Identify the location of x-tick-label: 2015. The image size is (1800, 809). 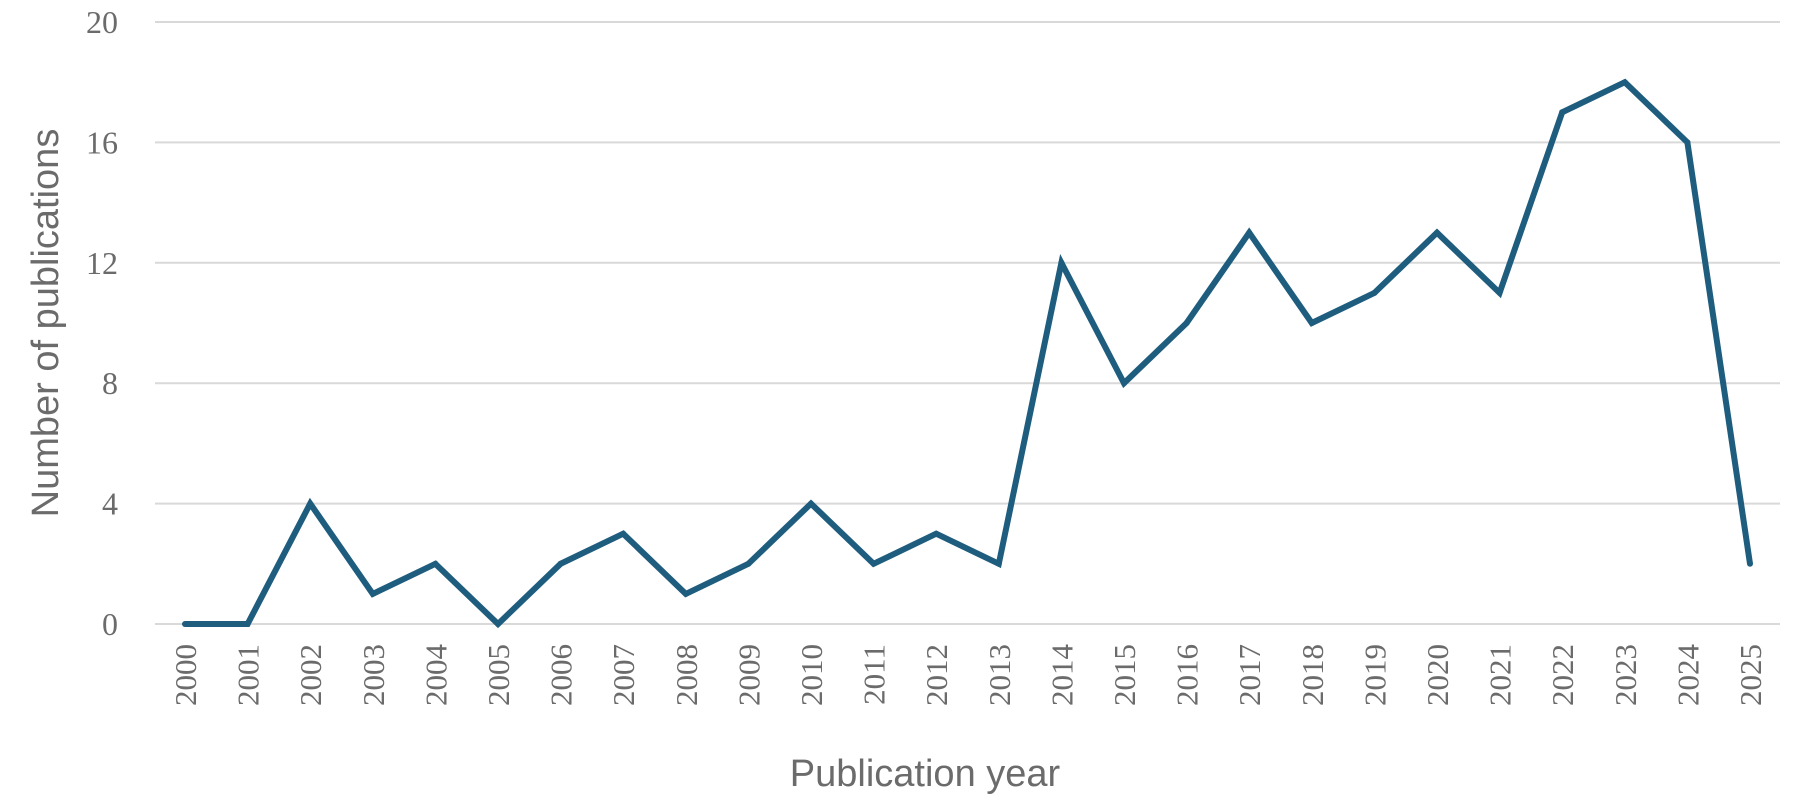
(1124, 675).